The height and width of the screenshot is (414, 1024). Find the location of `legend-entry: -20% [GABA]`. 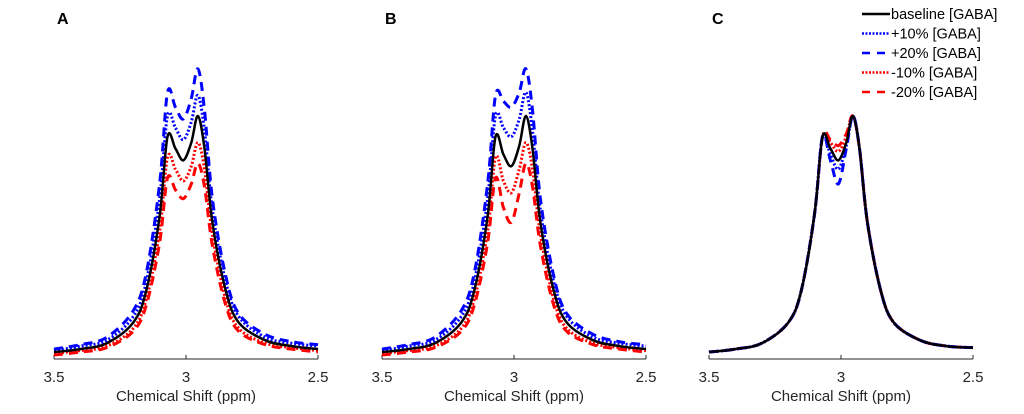

legend-entry: -20% [GABA] is located at coordinates (934, 93).